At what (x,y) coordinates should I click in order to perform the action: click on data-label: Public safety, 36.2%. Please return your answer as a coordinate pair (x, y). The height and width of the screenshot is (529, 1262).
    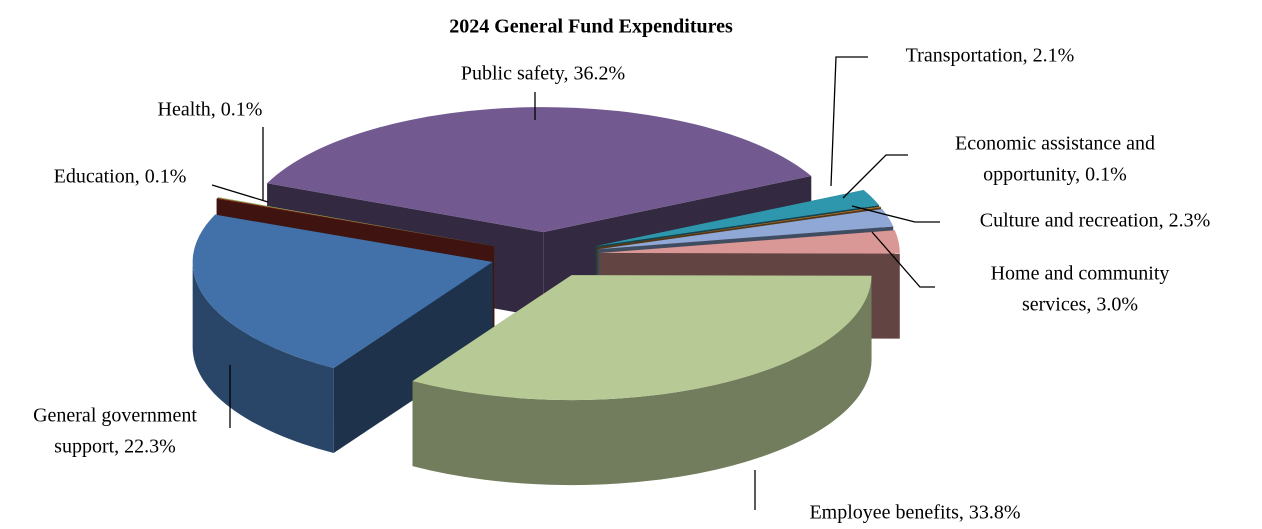
    Looking at the image, I should click on (543, 74).